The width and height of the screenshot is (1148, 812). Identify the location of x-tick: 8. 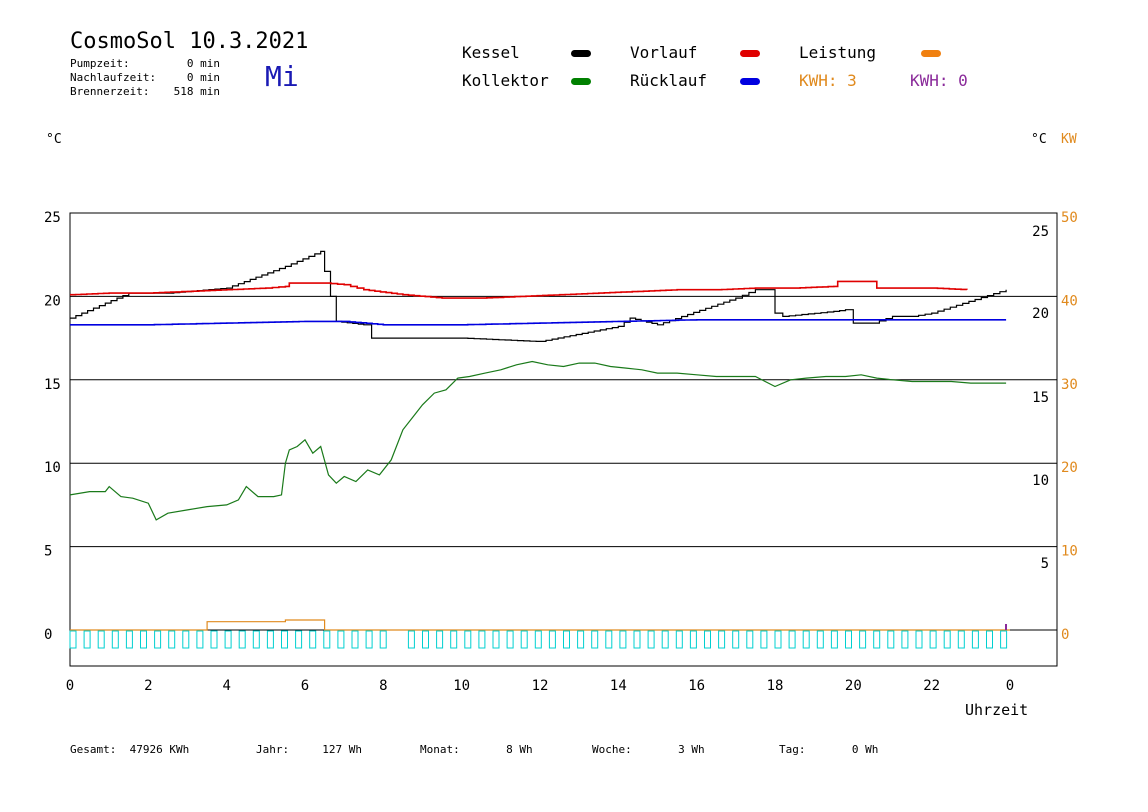
(383, 686).